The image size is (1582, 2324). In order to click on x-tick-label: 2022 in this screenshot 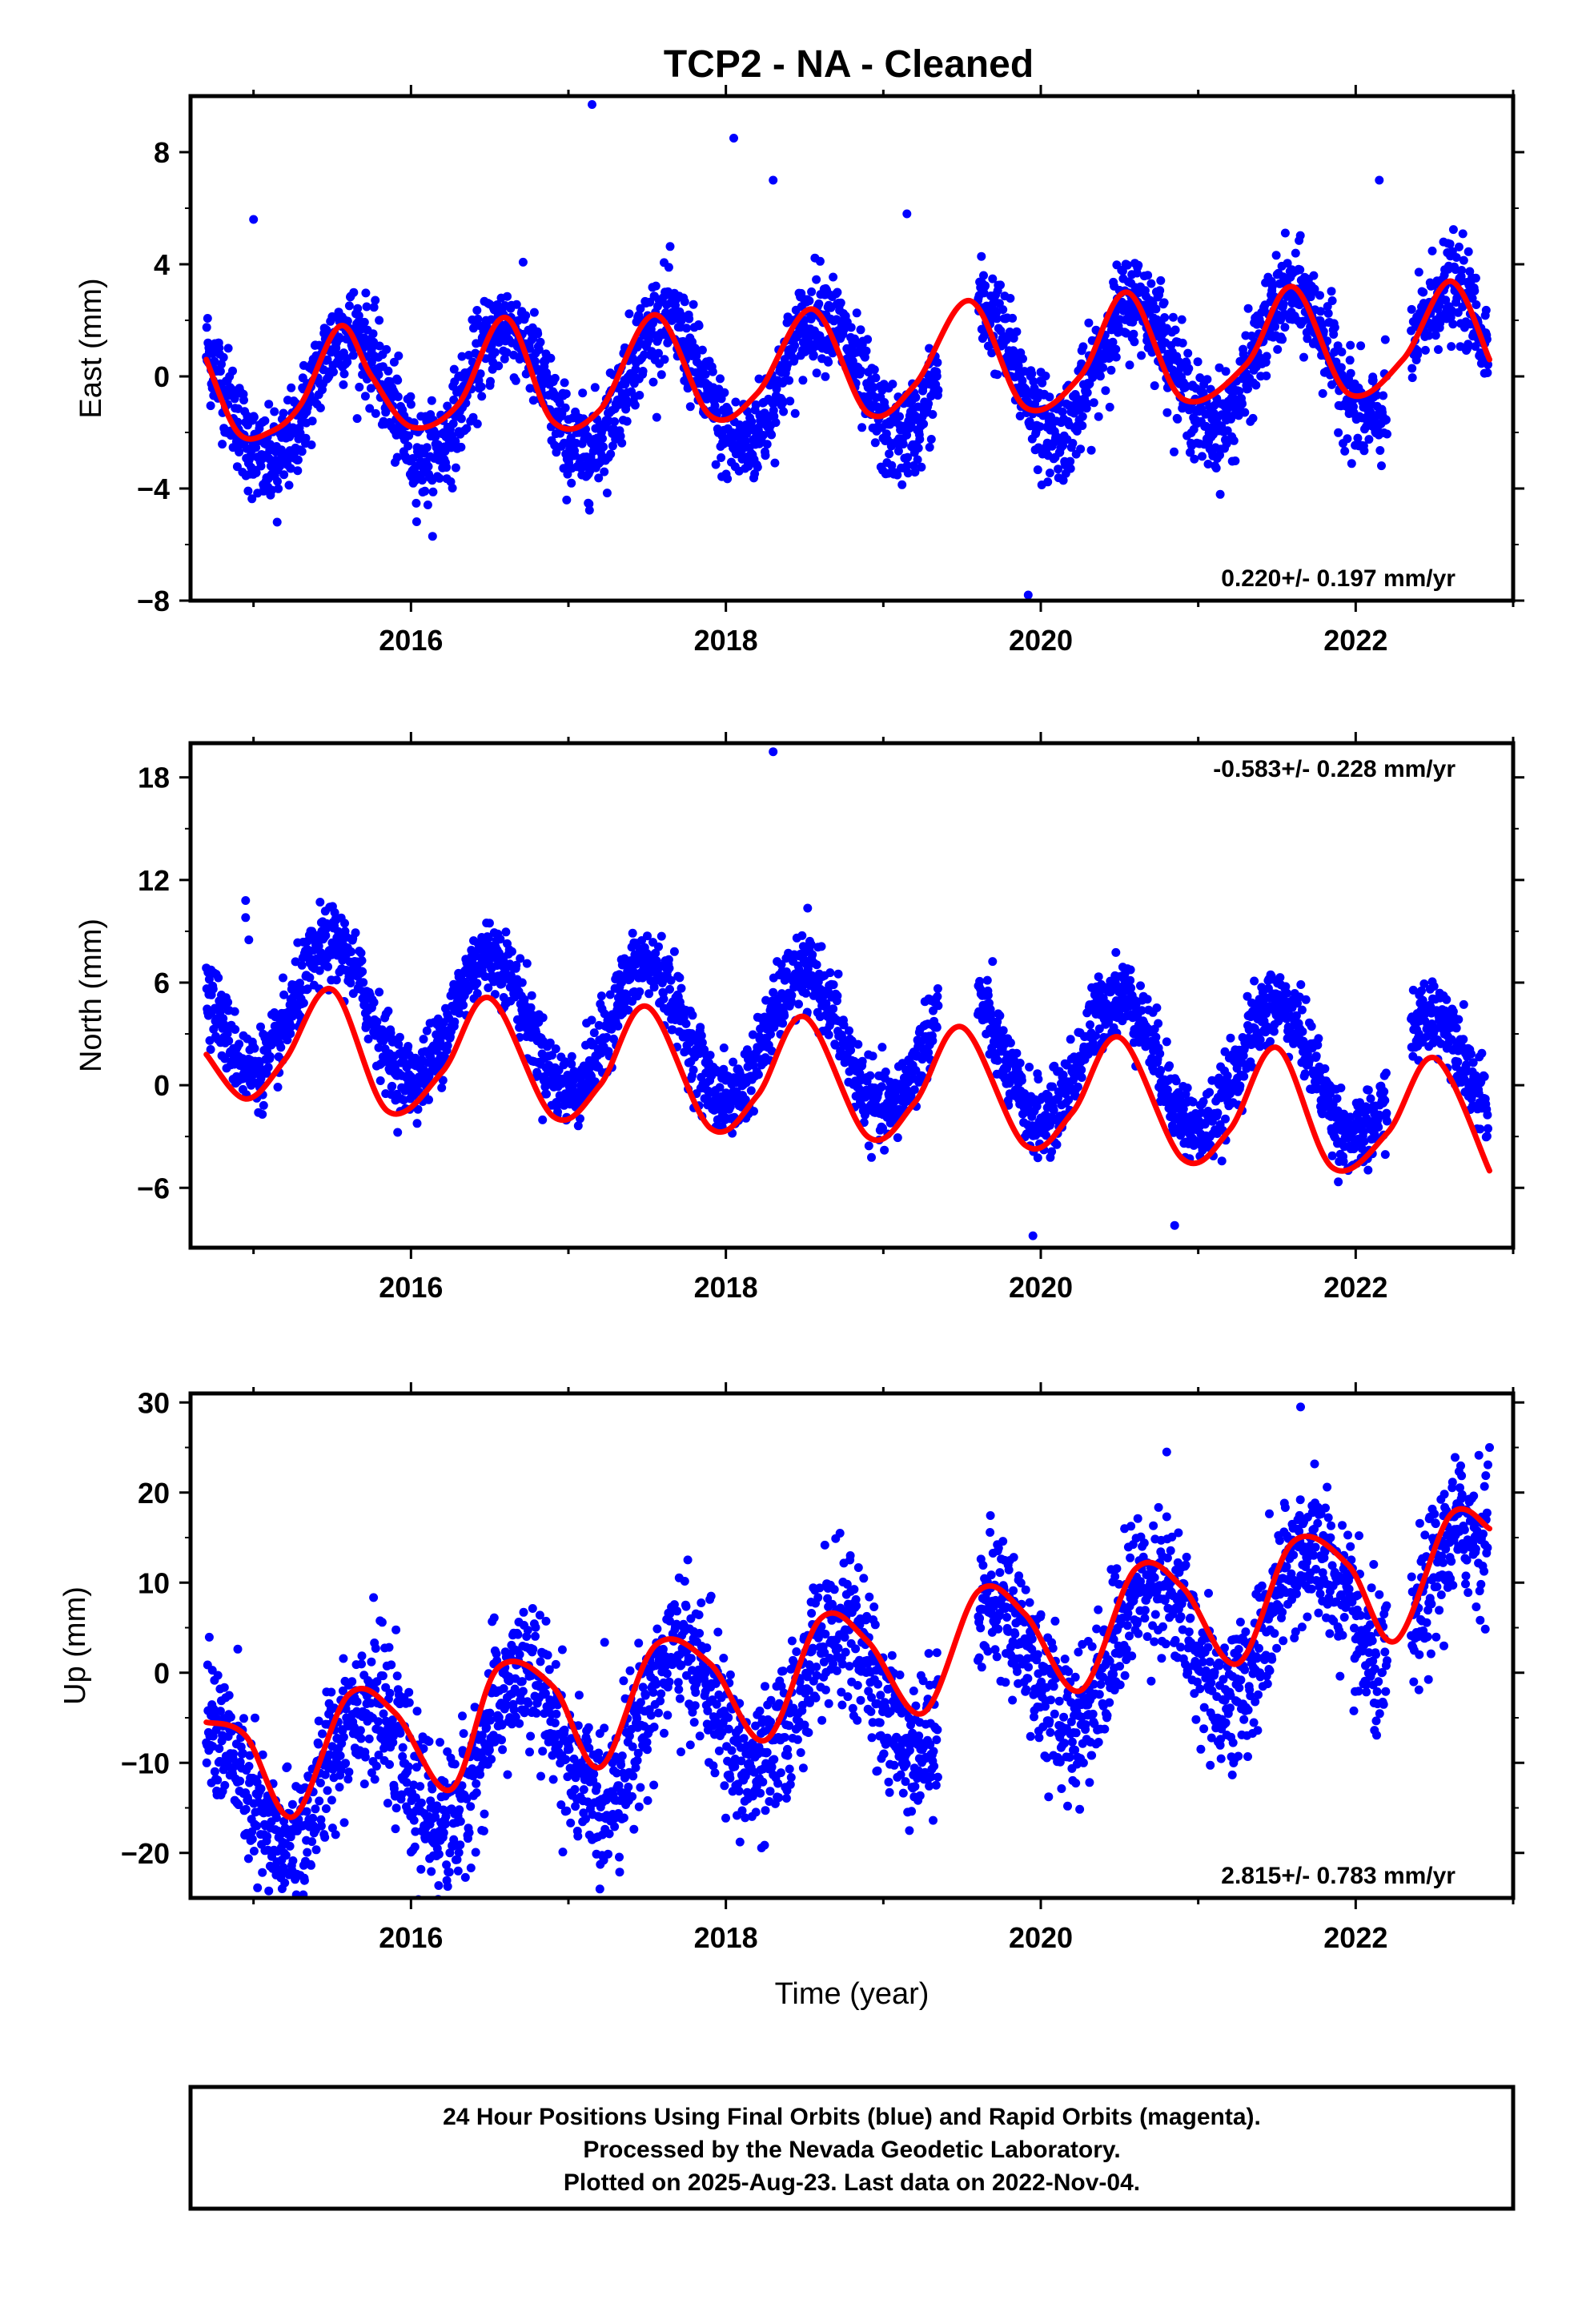, I will do `click(1355, 640)`.